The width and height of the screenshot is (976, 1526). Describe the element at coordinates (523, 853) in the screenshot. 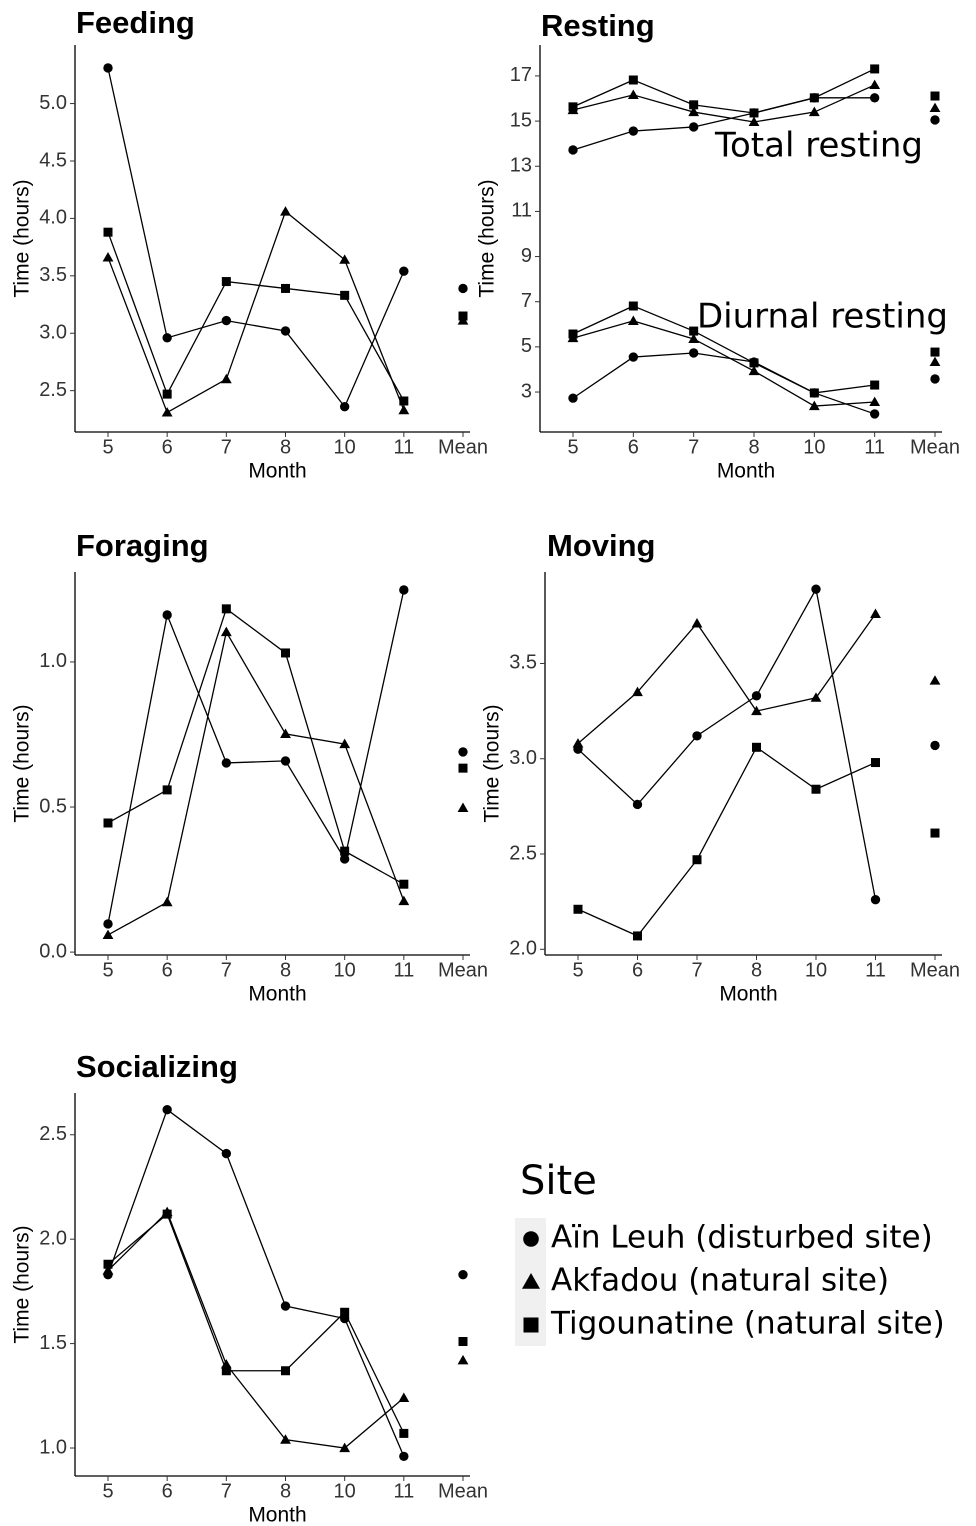

I see `y-tick-label: 2.5` at that location.